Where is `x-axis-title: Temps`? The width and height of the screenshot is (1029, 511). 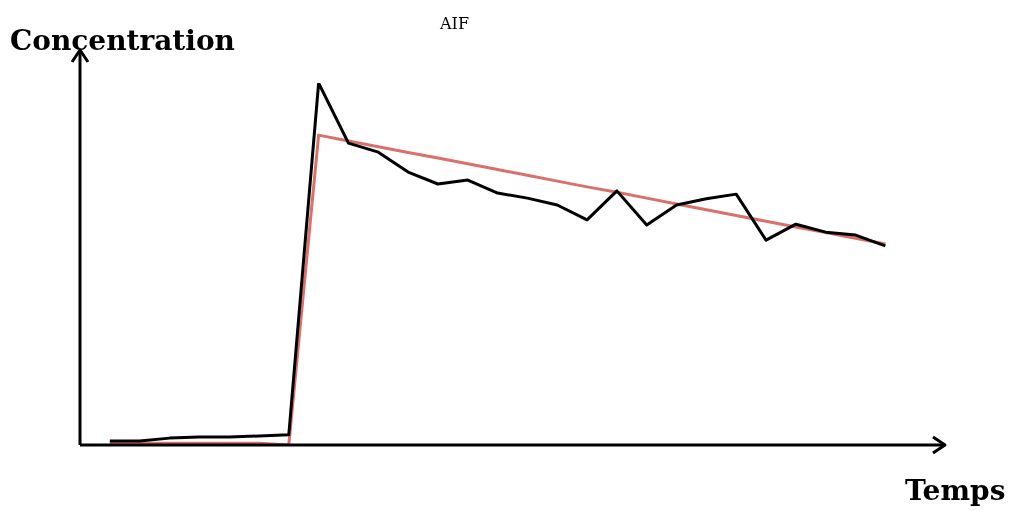 x-axis-title: Temps is located at coordinates (955, 490).